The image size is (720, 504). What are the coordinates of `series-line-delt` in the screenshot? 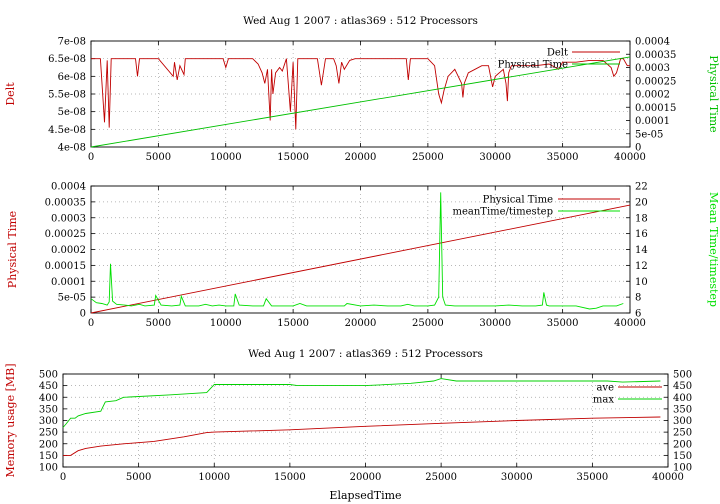 It's located at (360, 94).